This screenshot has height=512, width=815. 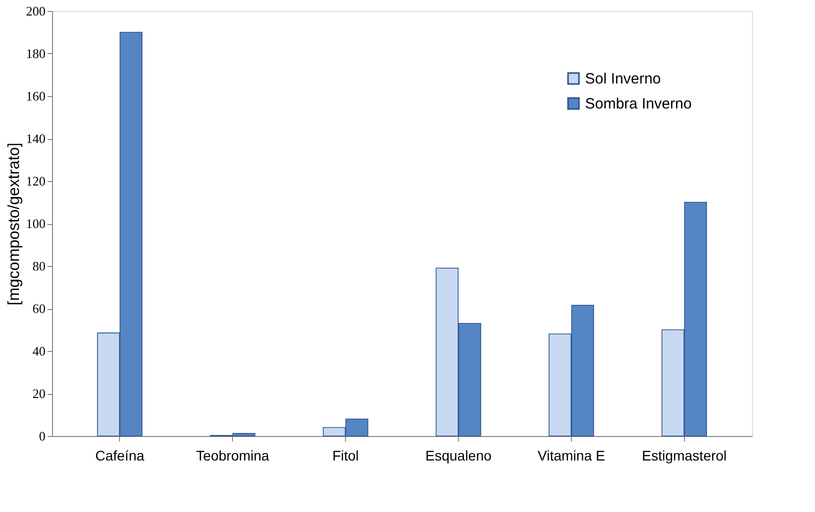 I want to click on y-tick-label: 100, so click(x=36, y=223).